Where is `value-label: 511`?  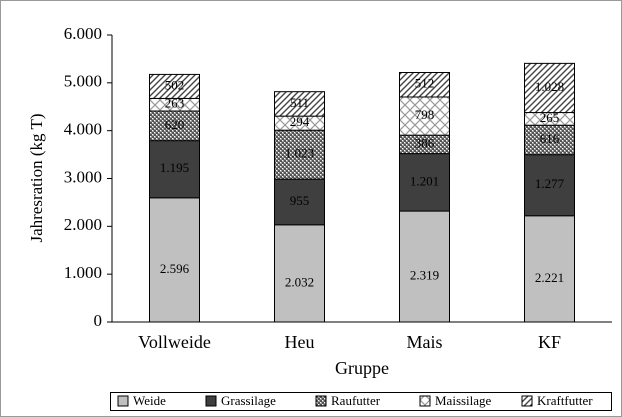 value-label: 511 is located at coordinates (299, 102).